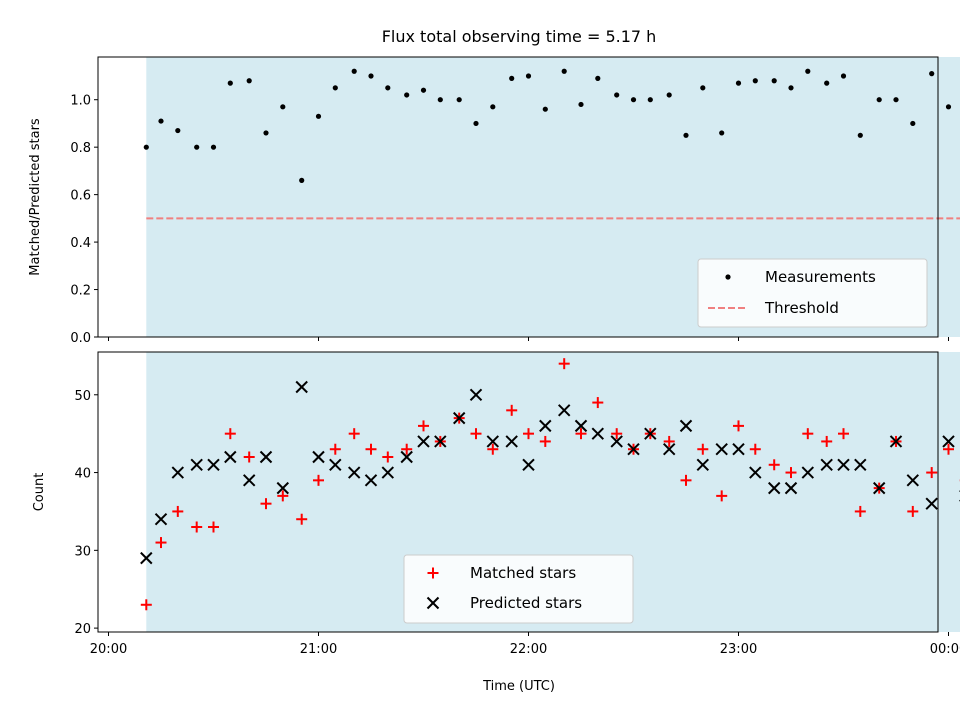 The height and width of the screenshot is (724, 960). Describe the element at coordinates (82, 396) in the screenshot. I see `bottom-y-tick-label: 50` at that location.